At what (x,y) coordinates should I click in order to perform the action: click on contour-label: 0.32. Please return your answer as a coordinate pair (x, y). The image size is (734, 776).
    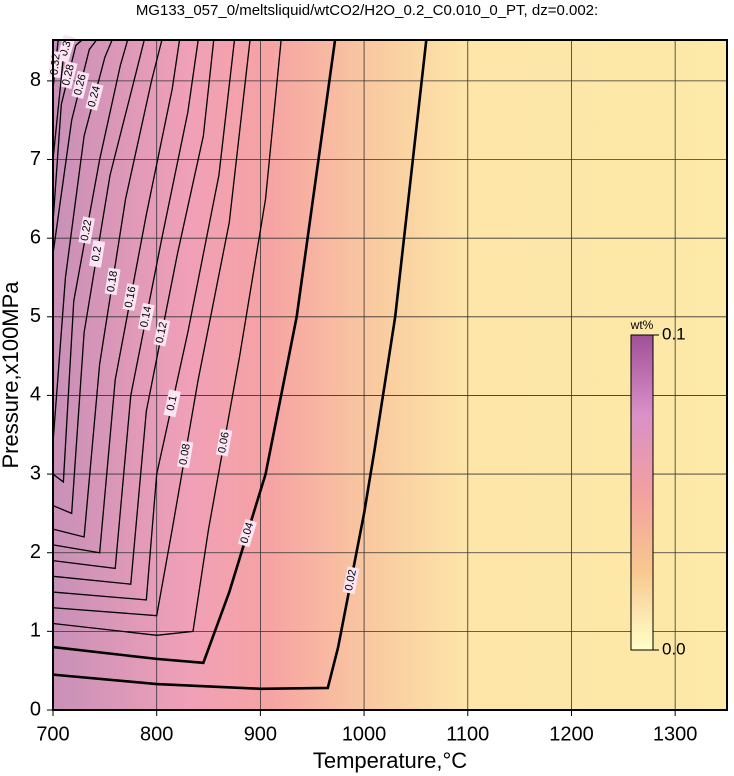
    Looking at the image, I should click on (55, 64).